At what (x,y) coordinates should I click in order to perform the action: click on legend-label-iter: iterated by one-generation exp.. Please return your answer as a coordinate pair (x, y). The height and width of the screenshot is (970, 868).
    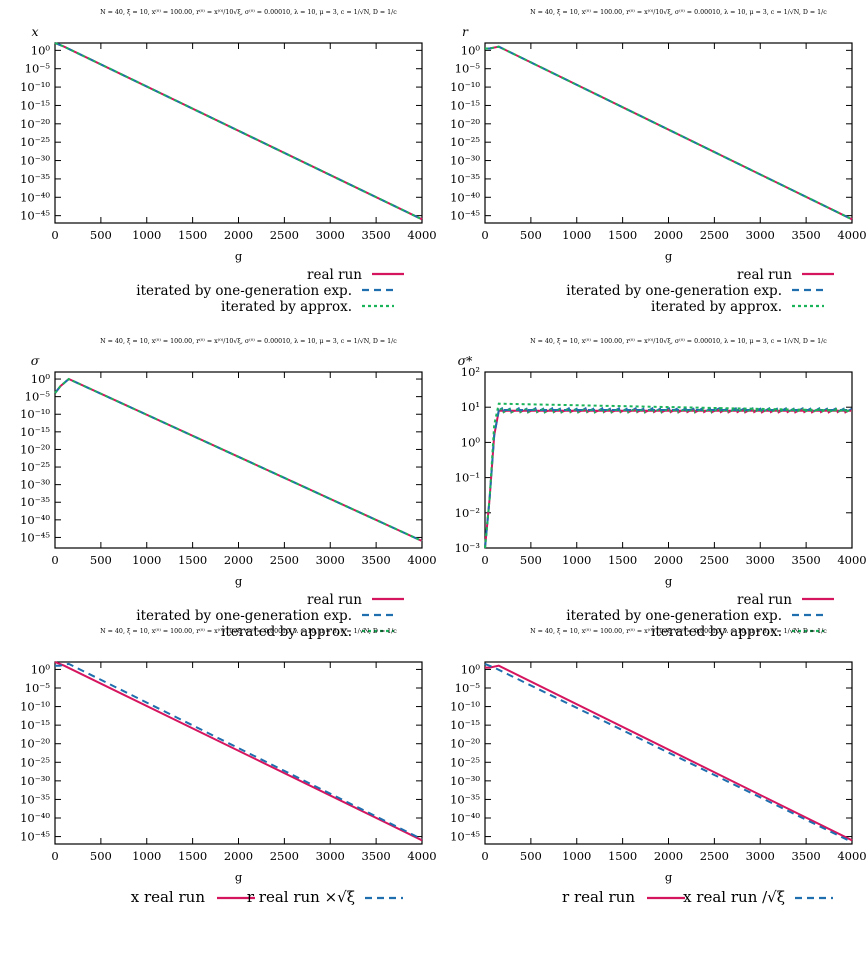
    Looking at the image, I should click on (244, 291).